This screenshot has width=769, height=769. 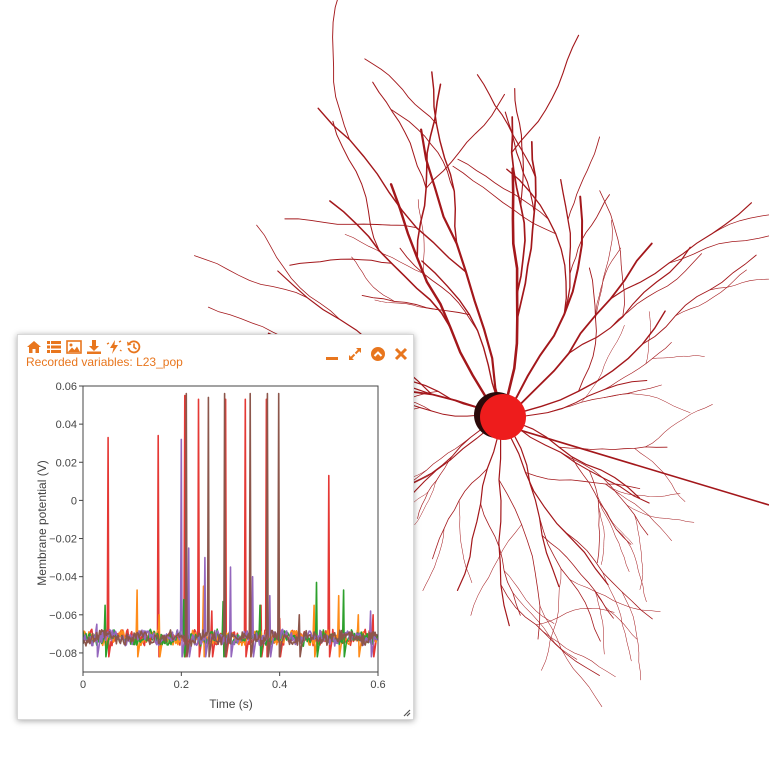 What do you see at coordinates (66, 463) in the screenshot?
I see `y-tick-label: 0.02` at bounding box center [66, 463].